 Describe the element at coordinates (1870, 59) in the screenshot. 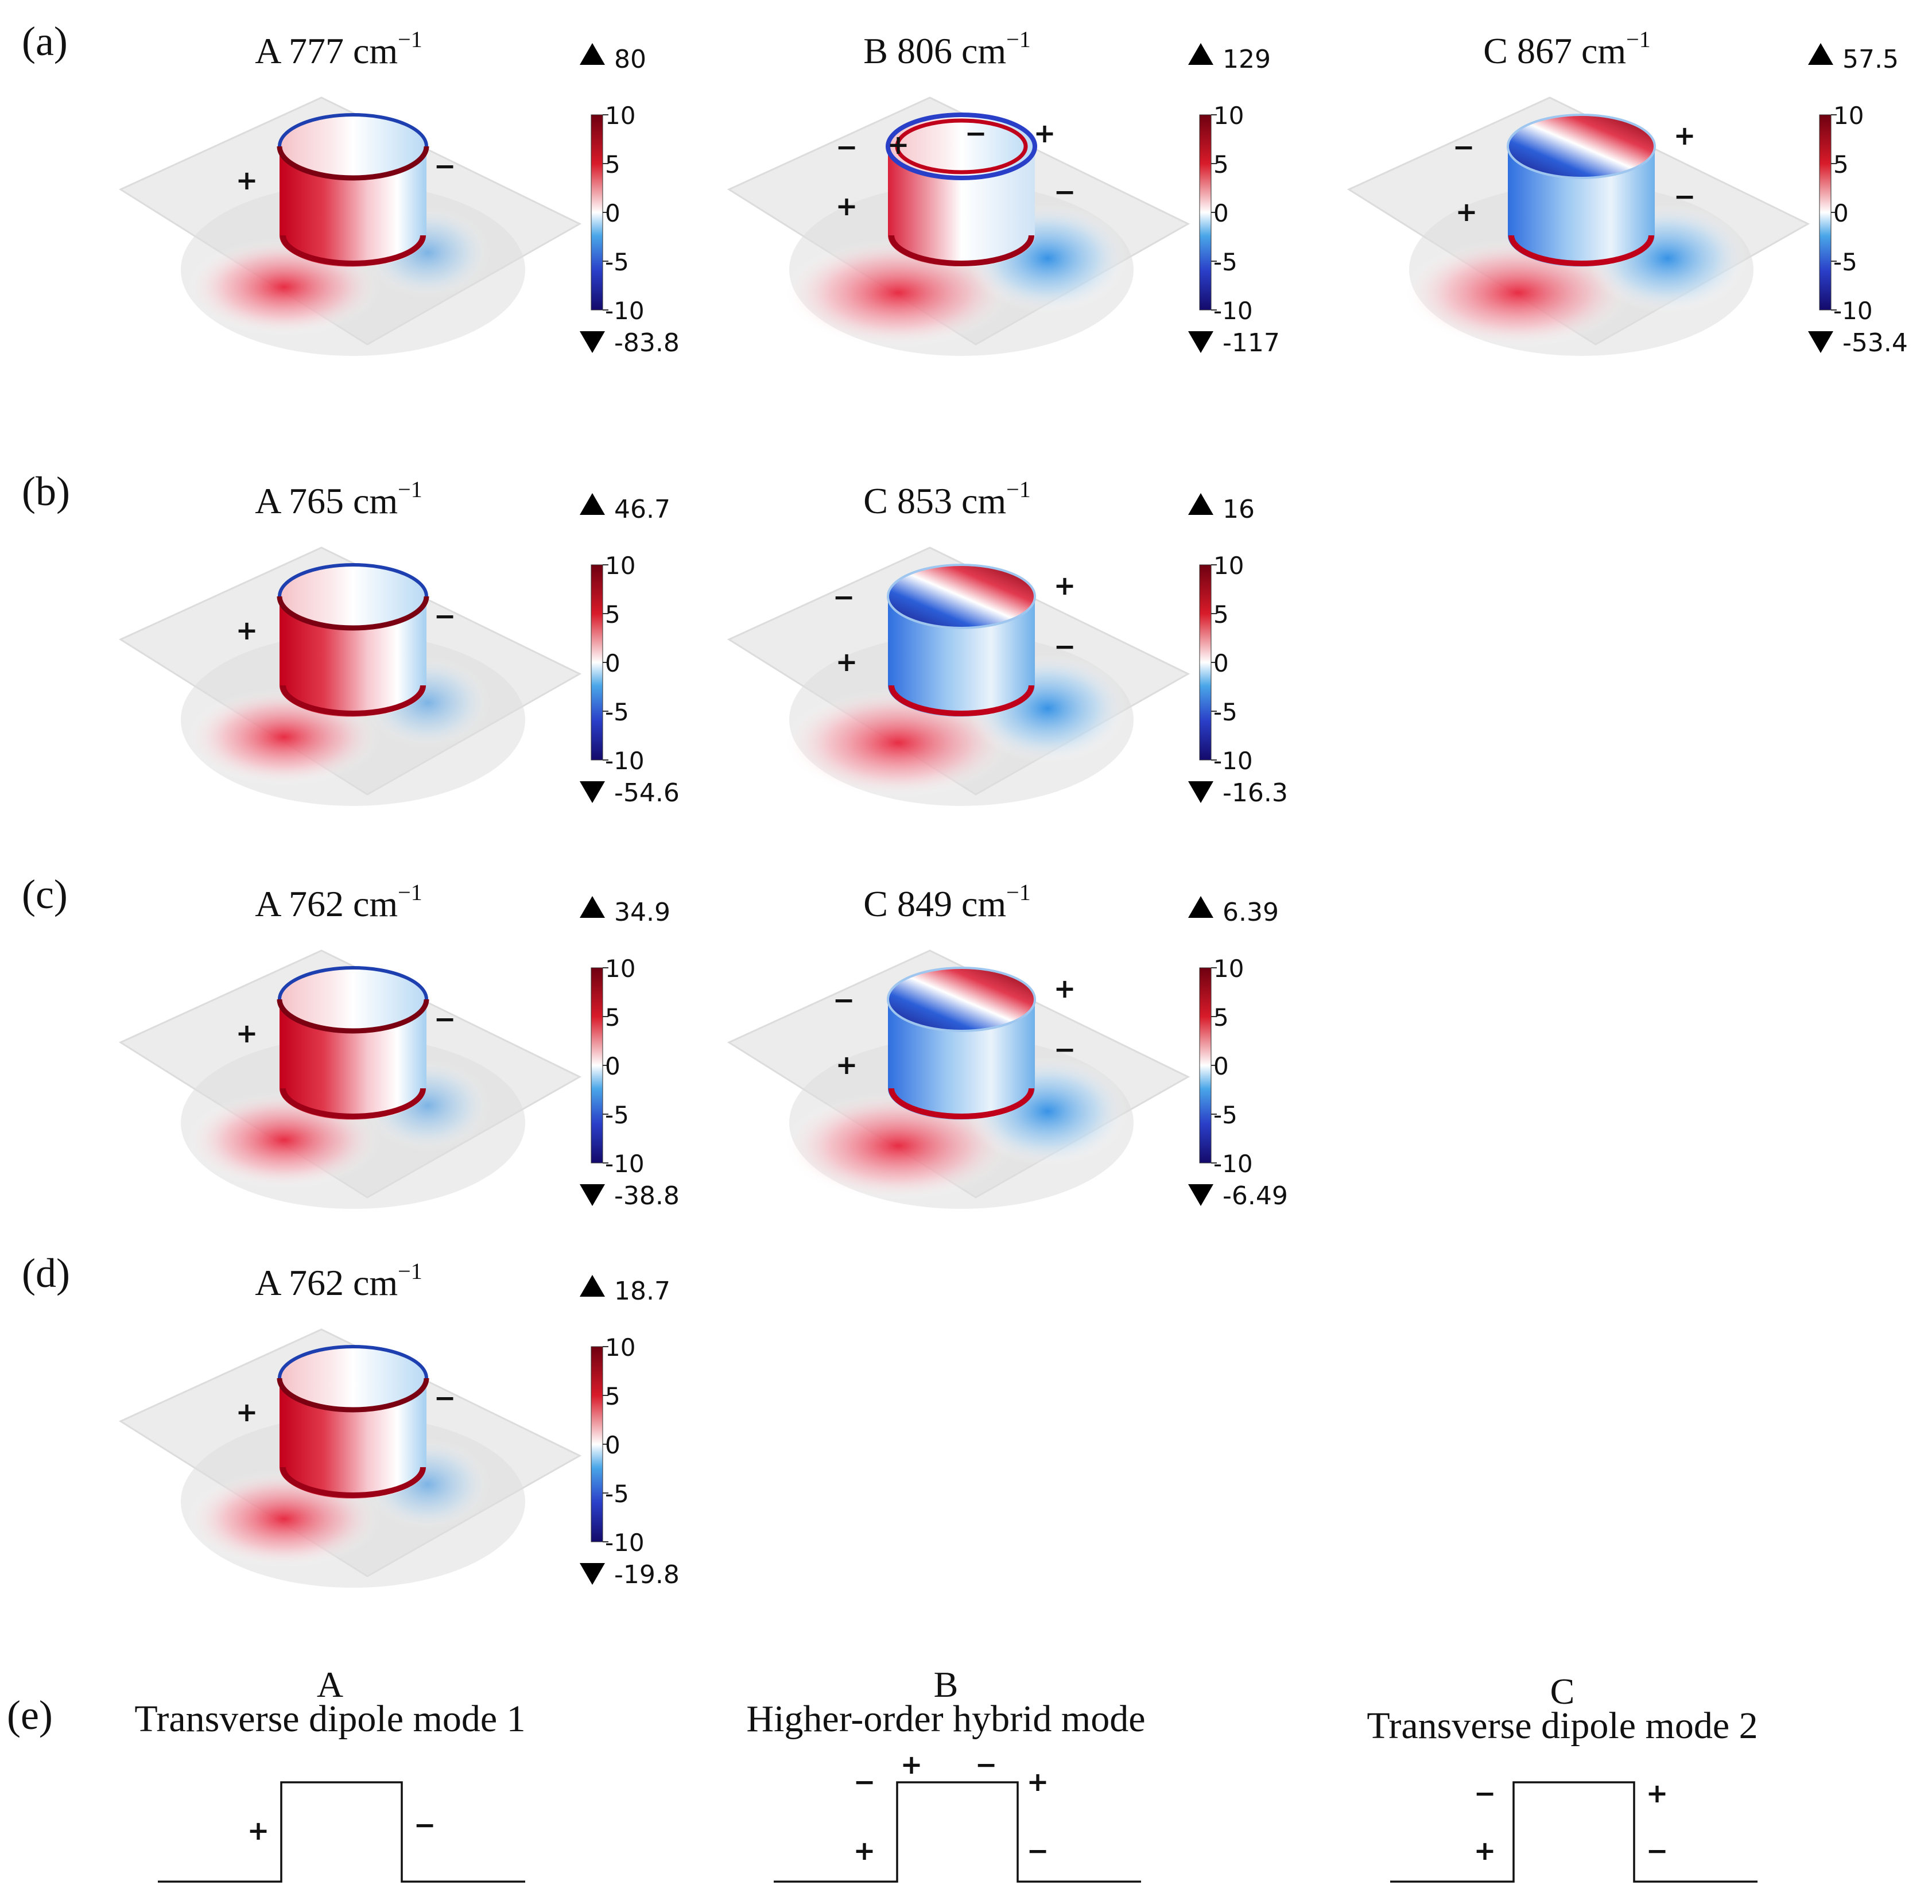

I see `colorbar-max: 57.5` at that location.